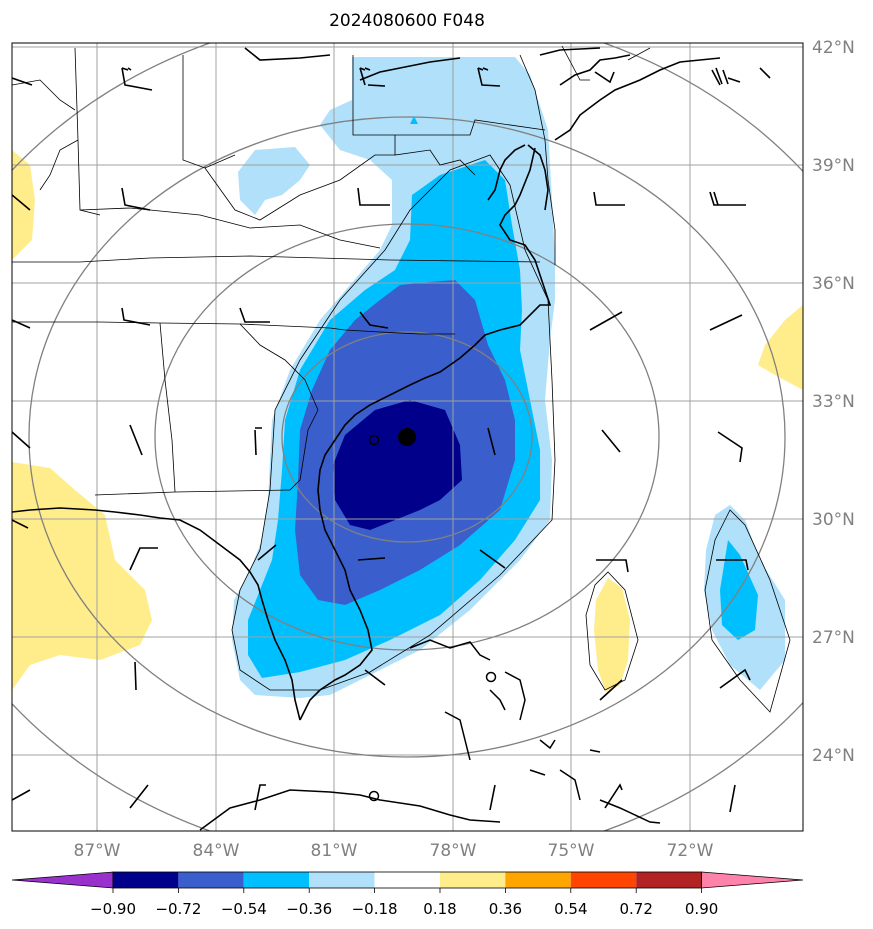 This screenshot has width=873, height=929. I want to click on chesapeake-shore, so click(506, 172).